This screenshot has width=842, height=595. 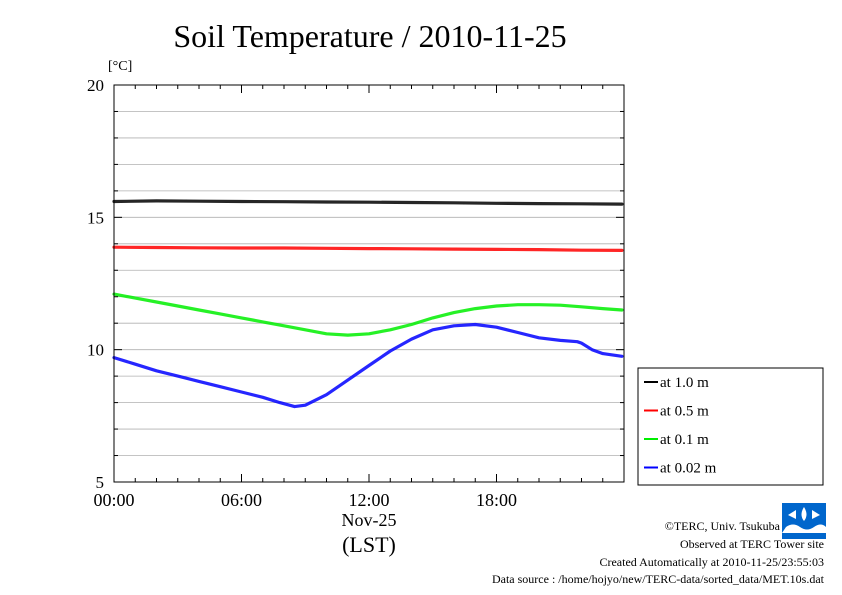 I want to click on legend-label: at 0.5 m, so click(x=684, y=412).